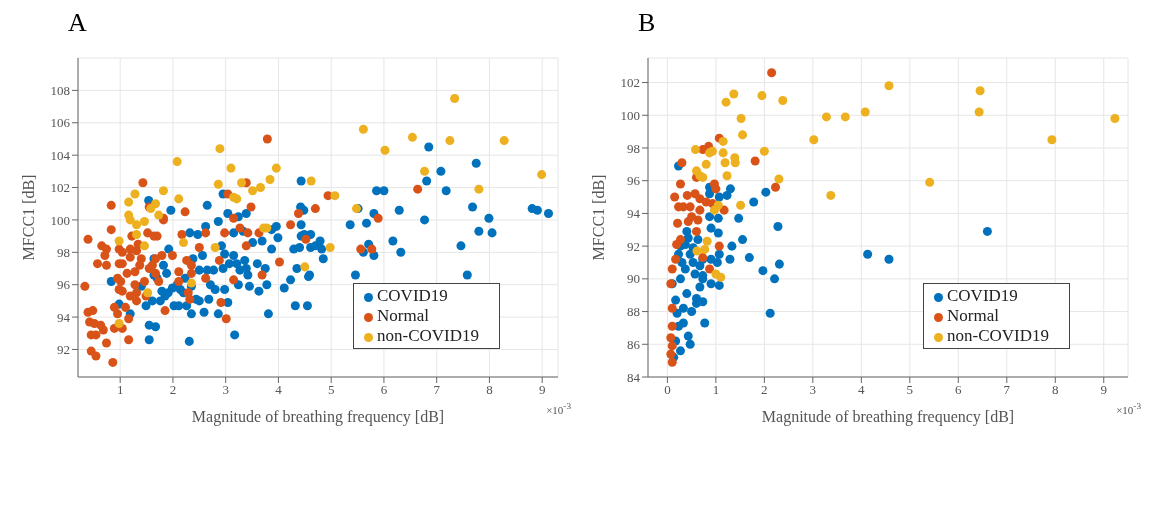  I want to click on x-tick-label: 4, so click(862, 390).